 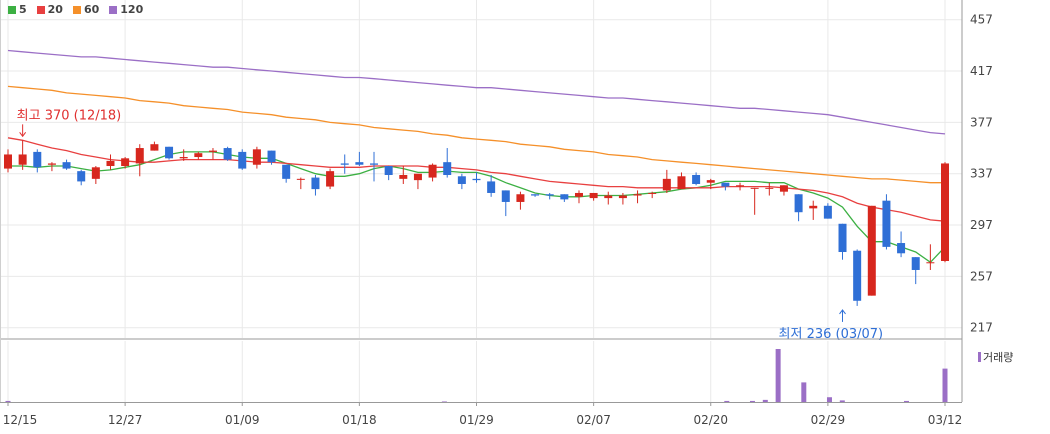 I want to click on volume-legend: 거래량, so click(x=995, y=357).